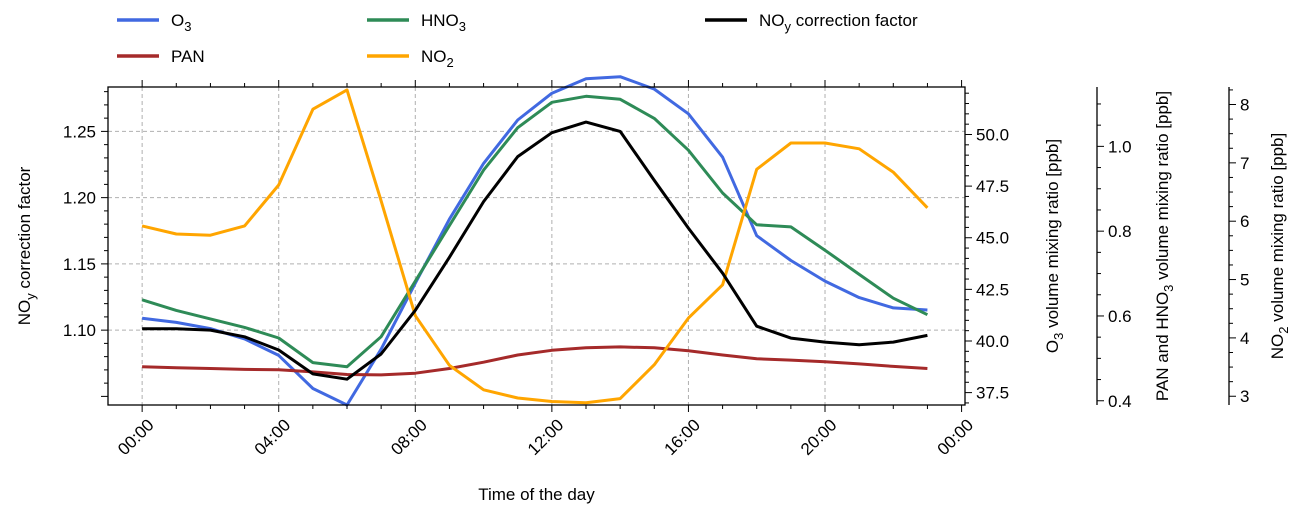 Image resolution: width=1290 pixels, height=505 pixels. What do you see at coordinates (819, 437) in the screenshot?
I see `x-tick-label: 20:00` at bounding box center [819, 437].